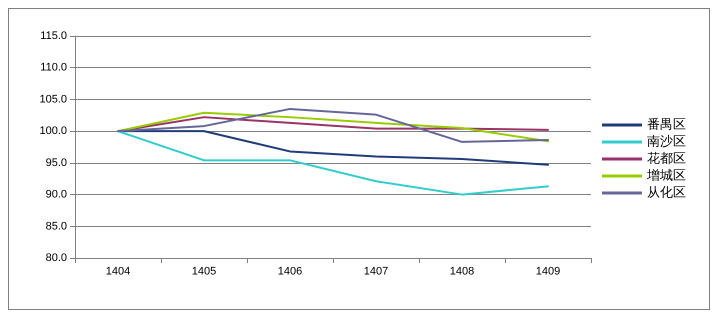 The height and width of the screenshot is (320, 720). Describe the element at coordinates (462, 272) in the screenshot. I see `x-tick-label: 1408` at that location.